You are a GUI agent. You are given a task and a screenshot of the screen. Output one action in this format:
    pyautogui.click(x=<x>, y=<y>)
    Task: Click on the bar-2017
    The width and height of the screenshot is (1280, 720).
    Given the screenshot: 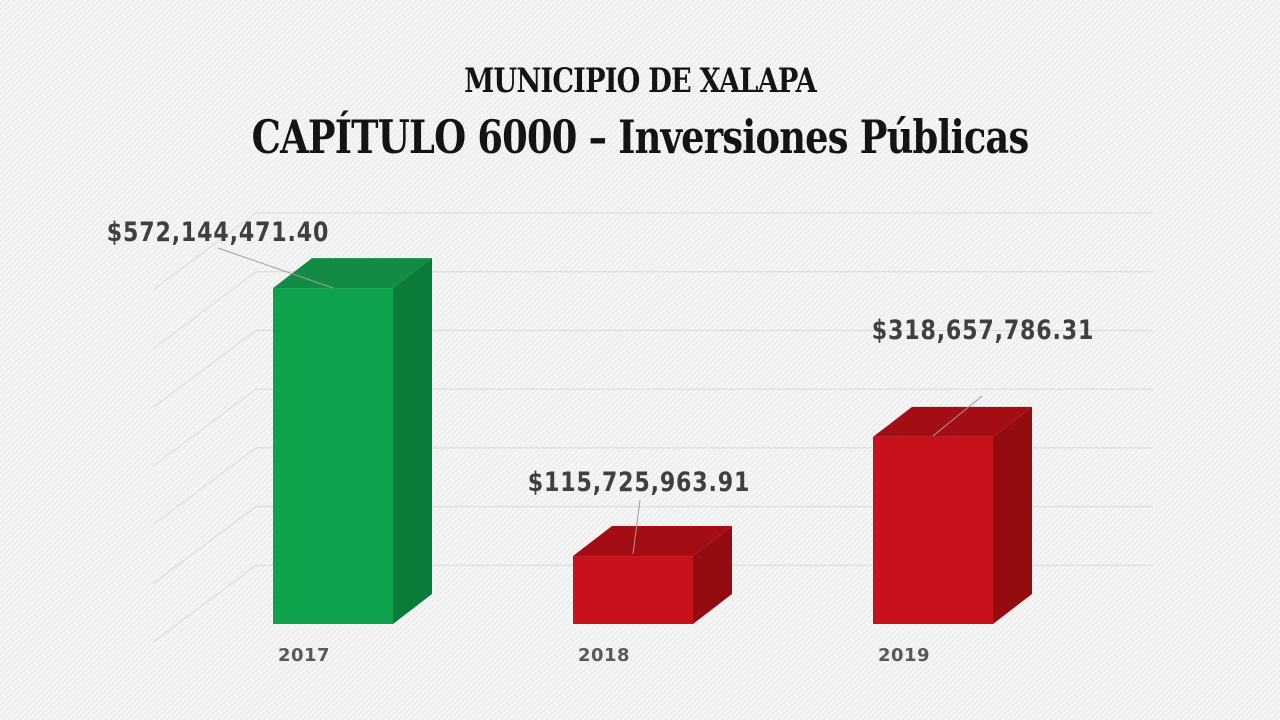 What is the action you would take?
    pyautogui.click(x=352, y=441)
    